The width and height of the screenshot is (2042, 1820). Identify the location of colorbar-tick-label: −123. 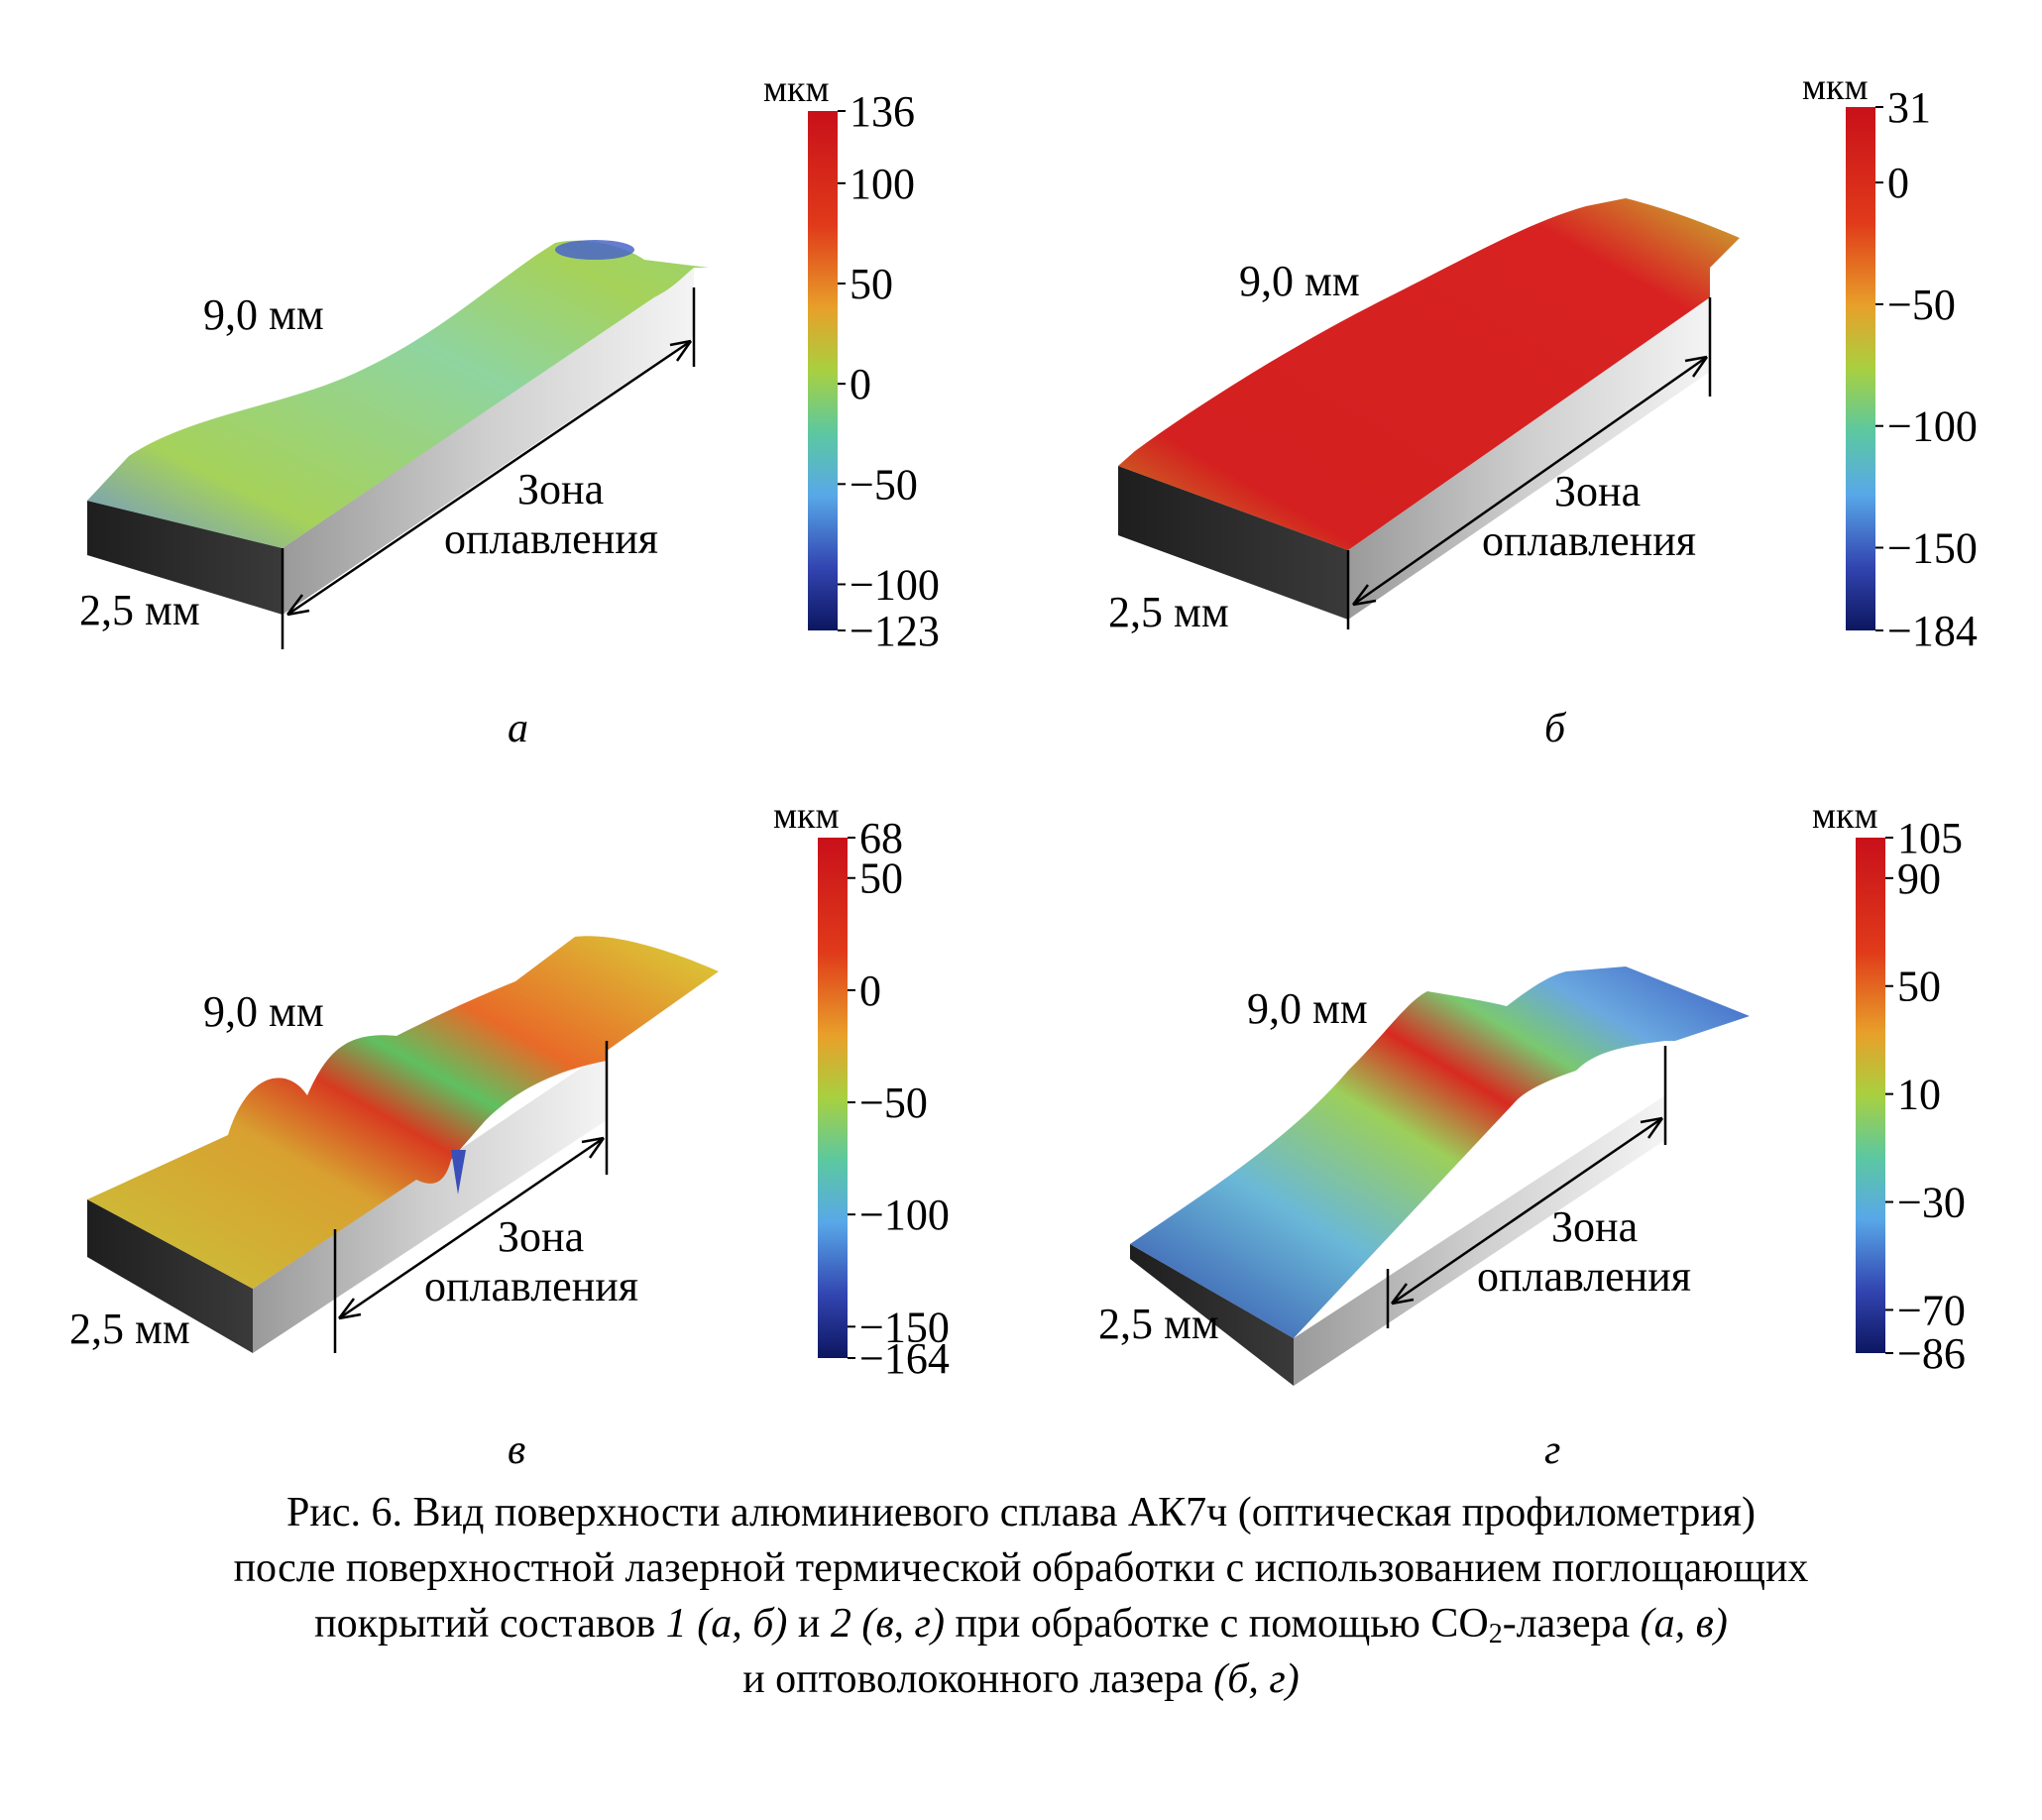
(895, 631).